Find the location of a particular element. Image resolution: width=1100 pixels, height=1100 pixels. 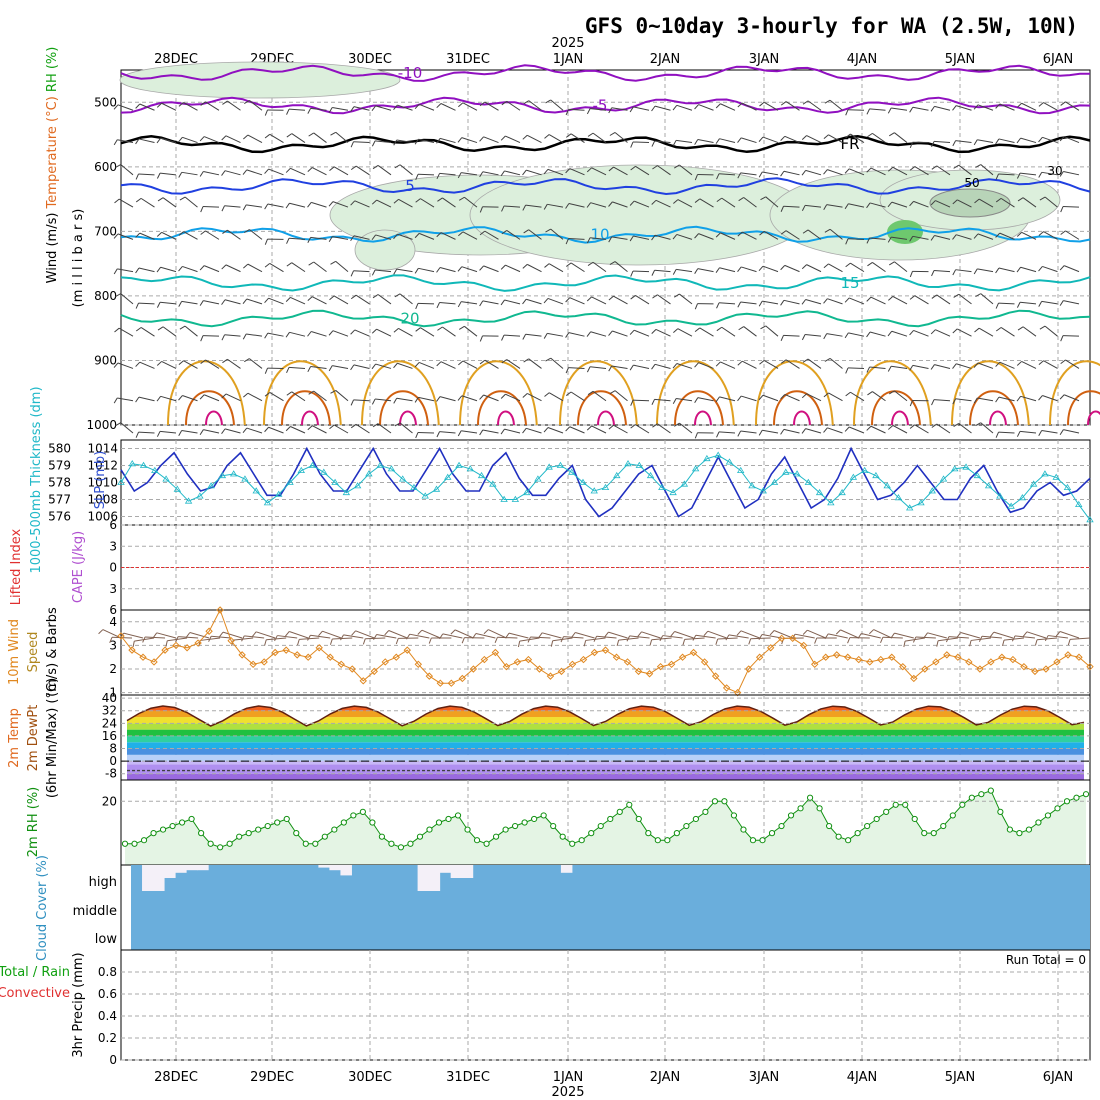

y-tick-label: 3 is located at coordinates (113, 645).